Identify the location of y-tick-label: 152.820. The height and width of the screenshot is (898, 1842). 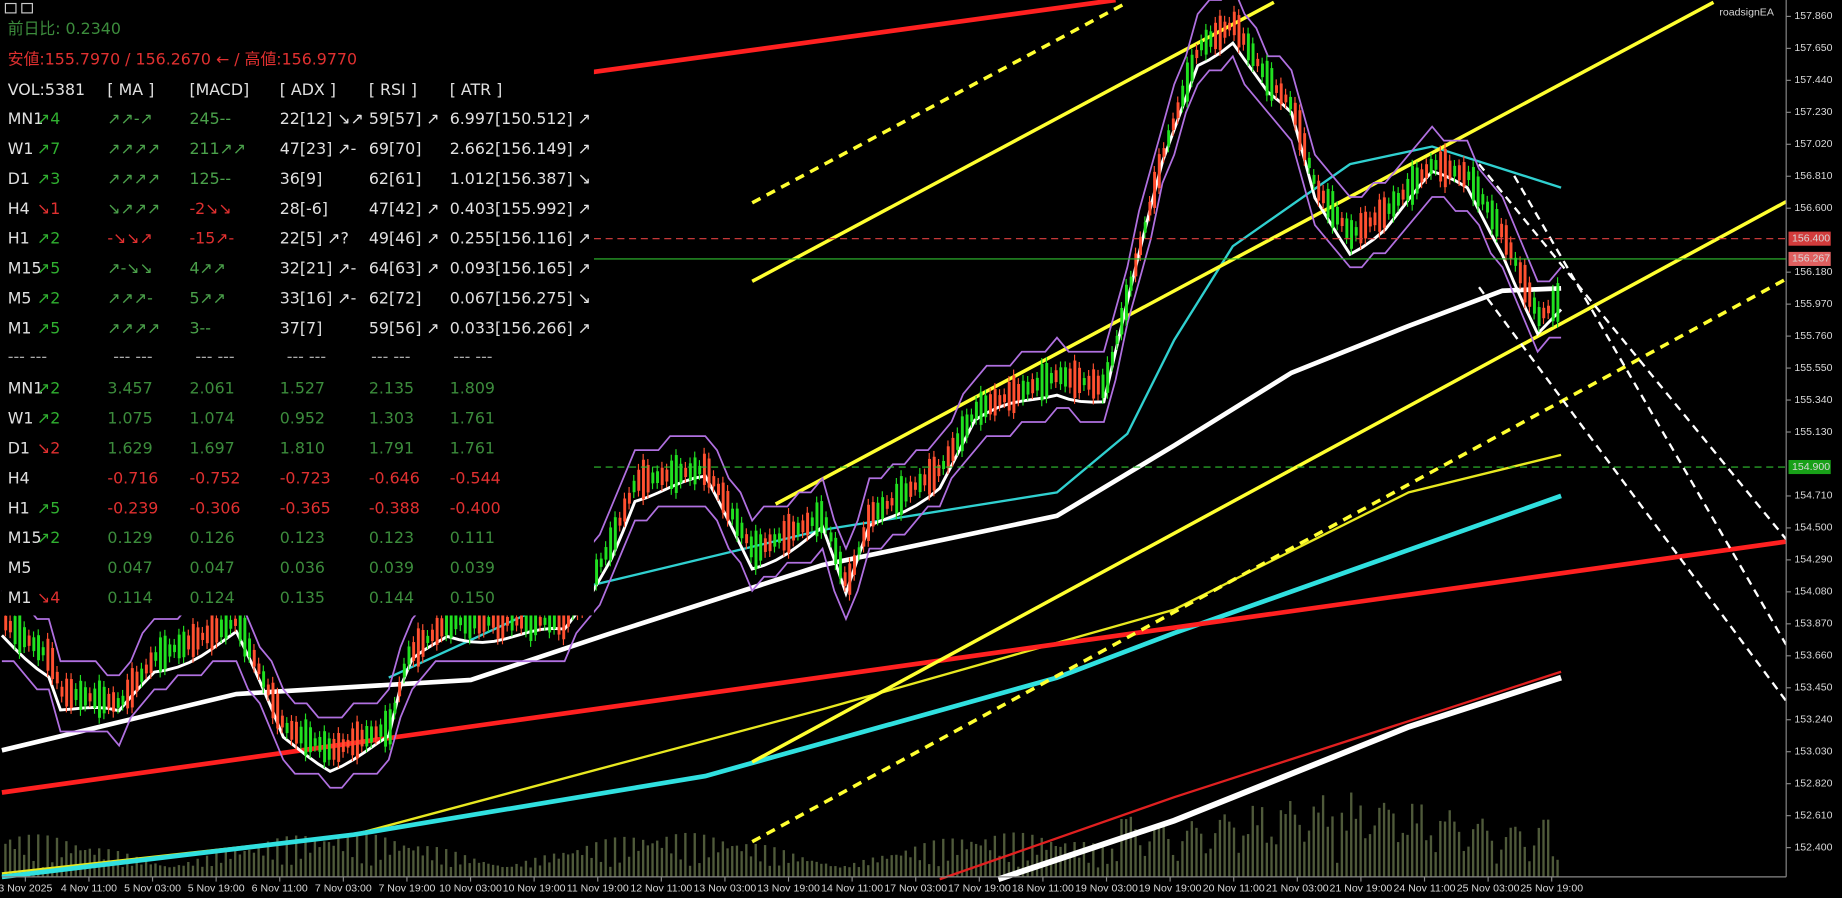
(1813, 783).